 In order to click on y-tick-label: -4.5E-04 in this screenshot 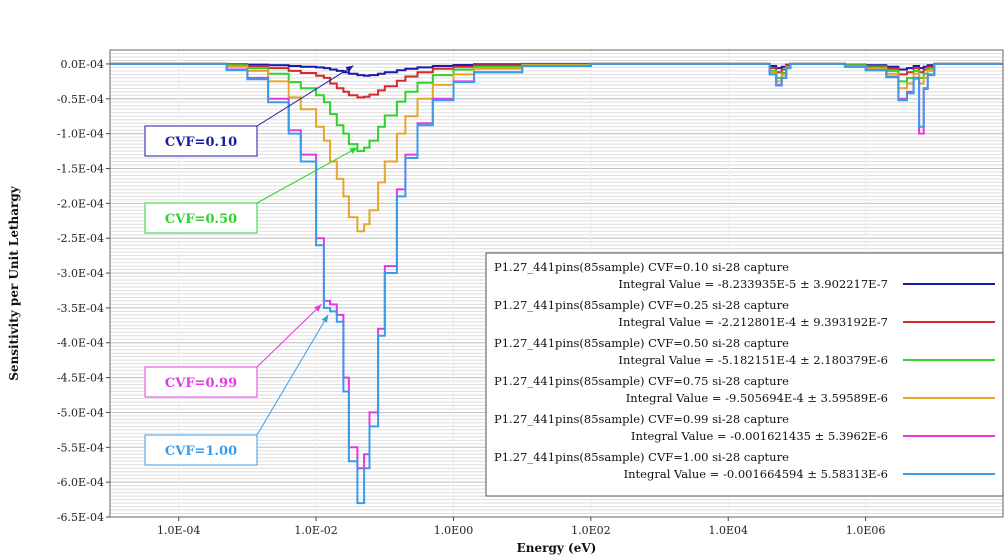, I will do `click(80, 378)`.